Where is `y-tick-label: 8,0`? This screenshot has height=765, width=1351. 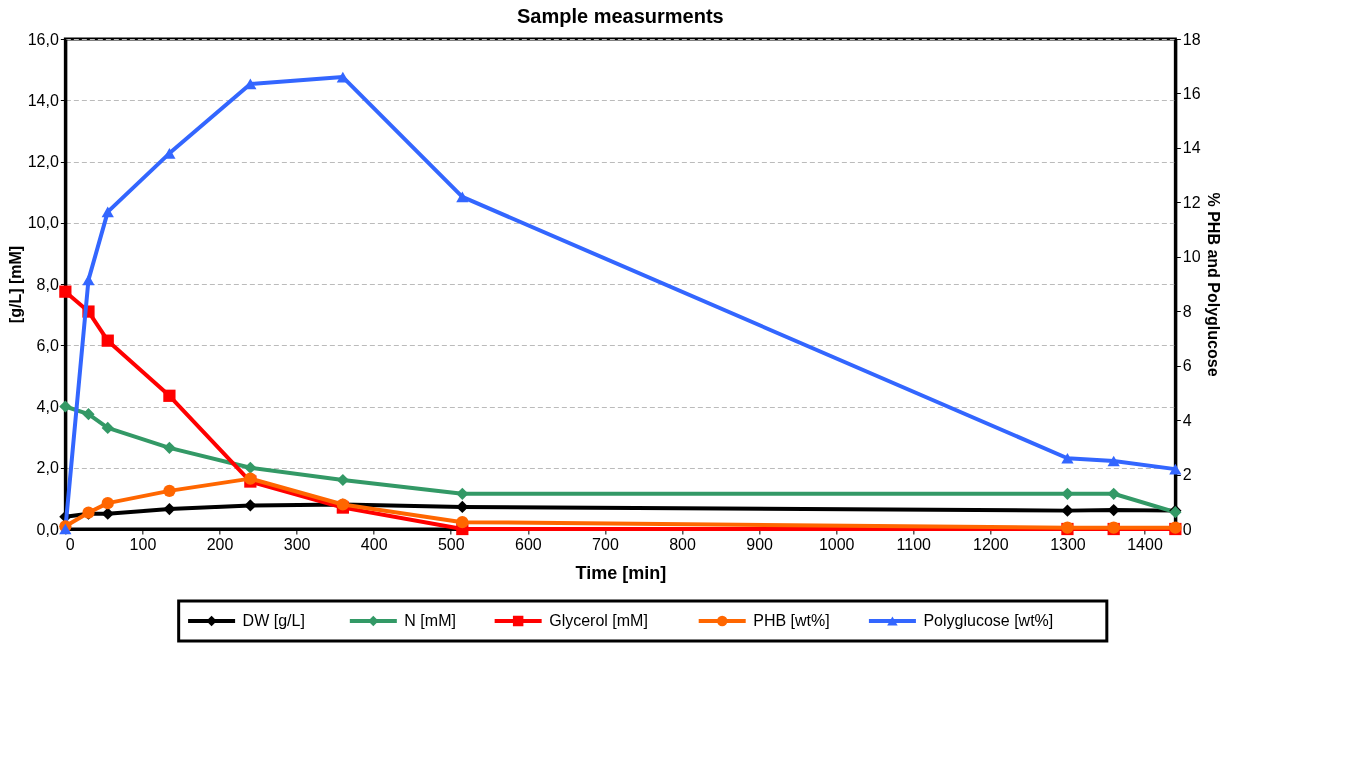 y-tick-label: 8,0 is located at coordinates (47, 284).